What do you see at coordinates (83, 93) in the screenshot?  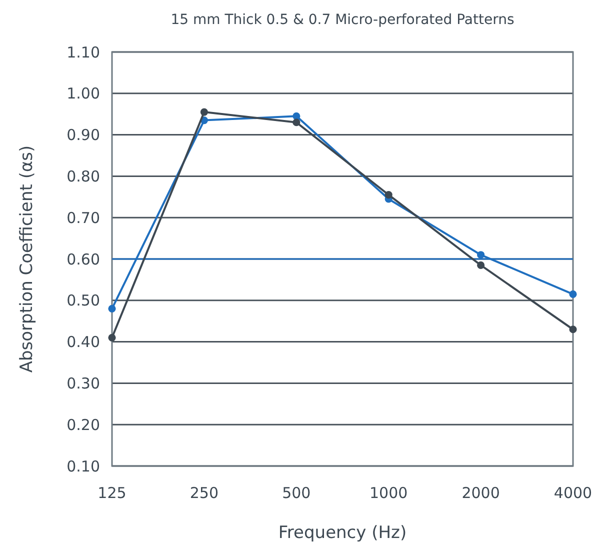 I see `y-tick-label: 1.00` at bounding box center [83, 93].